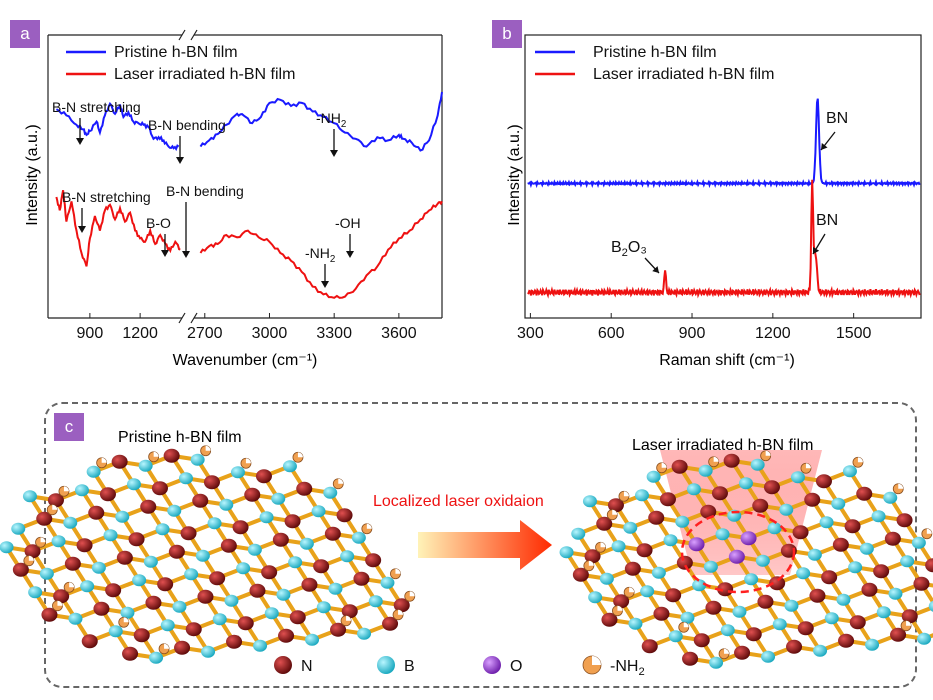  I want to click on legend-label: B, so click(409, 666).